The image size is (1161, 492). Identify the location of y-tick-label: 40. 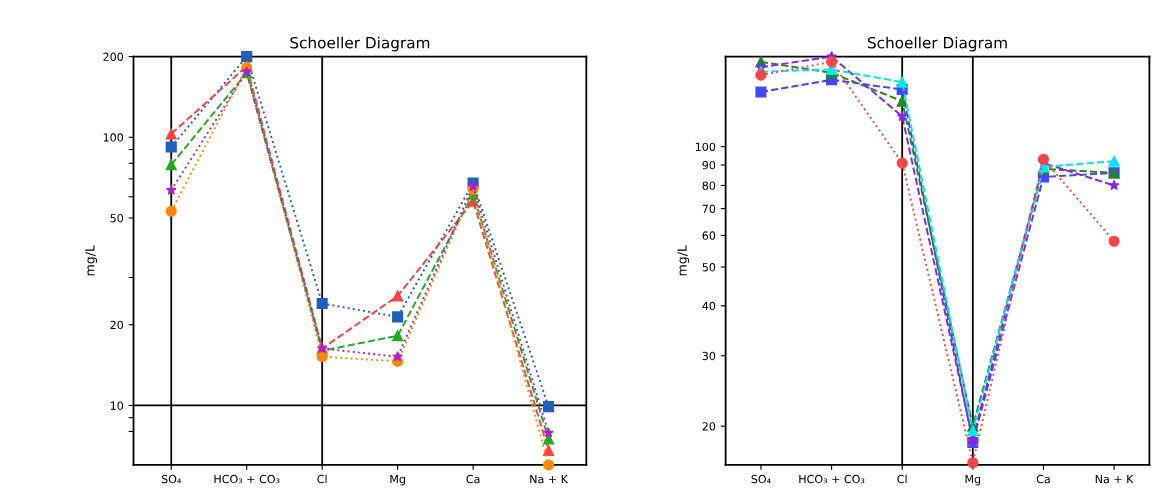
(709, 306).